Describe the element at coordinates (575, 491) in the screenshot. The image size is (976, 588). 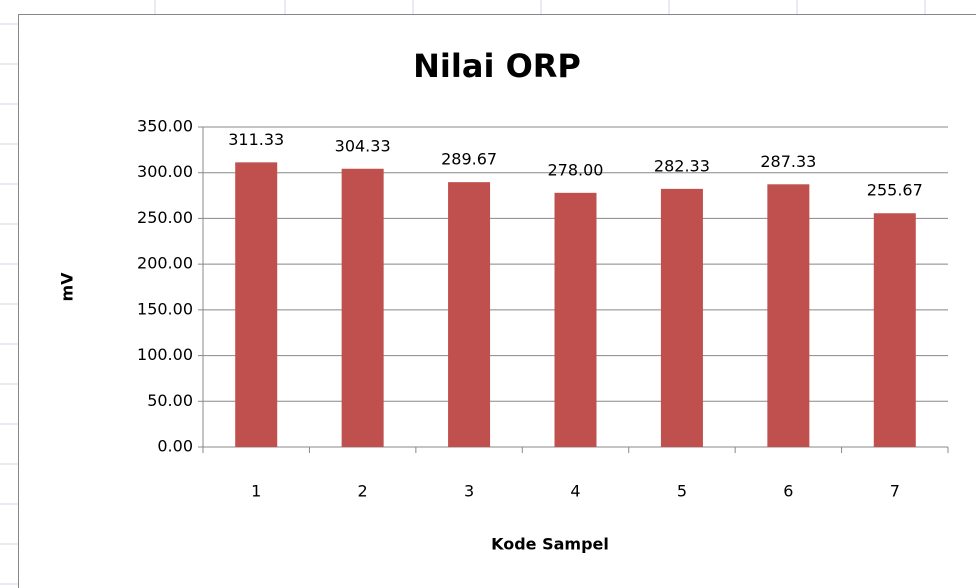
I see `x-tick-label: 4` at that location.